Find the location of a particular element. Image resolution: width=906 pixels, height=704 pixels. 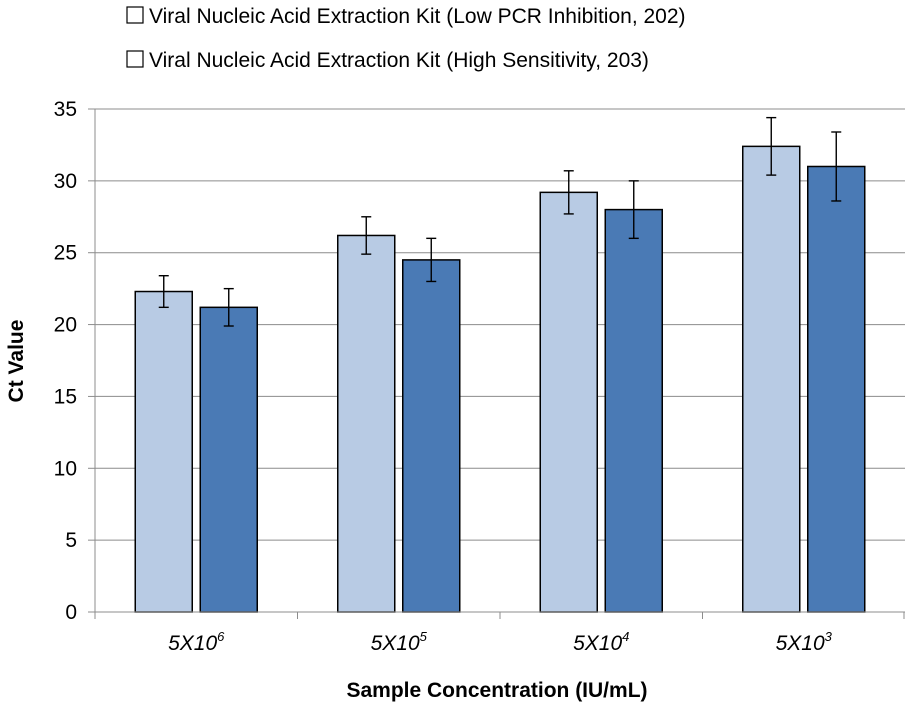

x-tick-label-exponent: 4 is located at coordinates (625, 636).